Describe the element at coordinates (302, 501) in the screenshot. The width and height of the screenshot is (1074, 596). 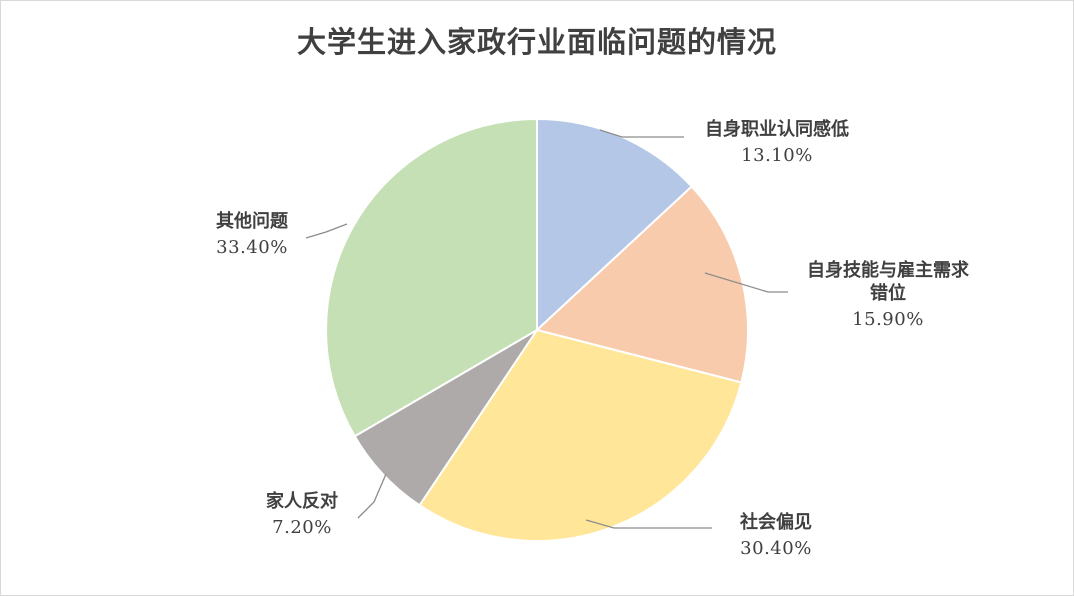
I see `slice-label-4: 家人反对` at that location.